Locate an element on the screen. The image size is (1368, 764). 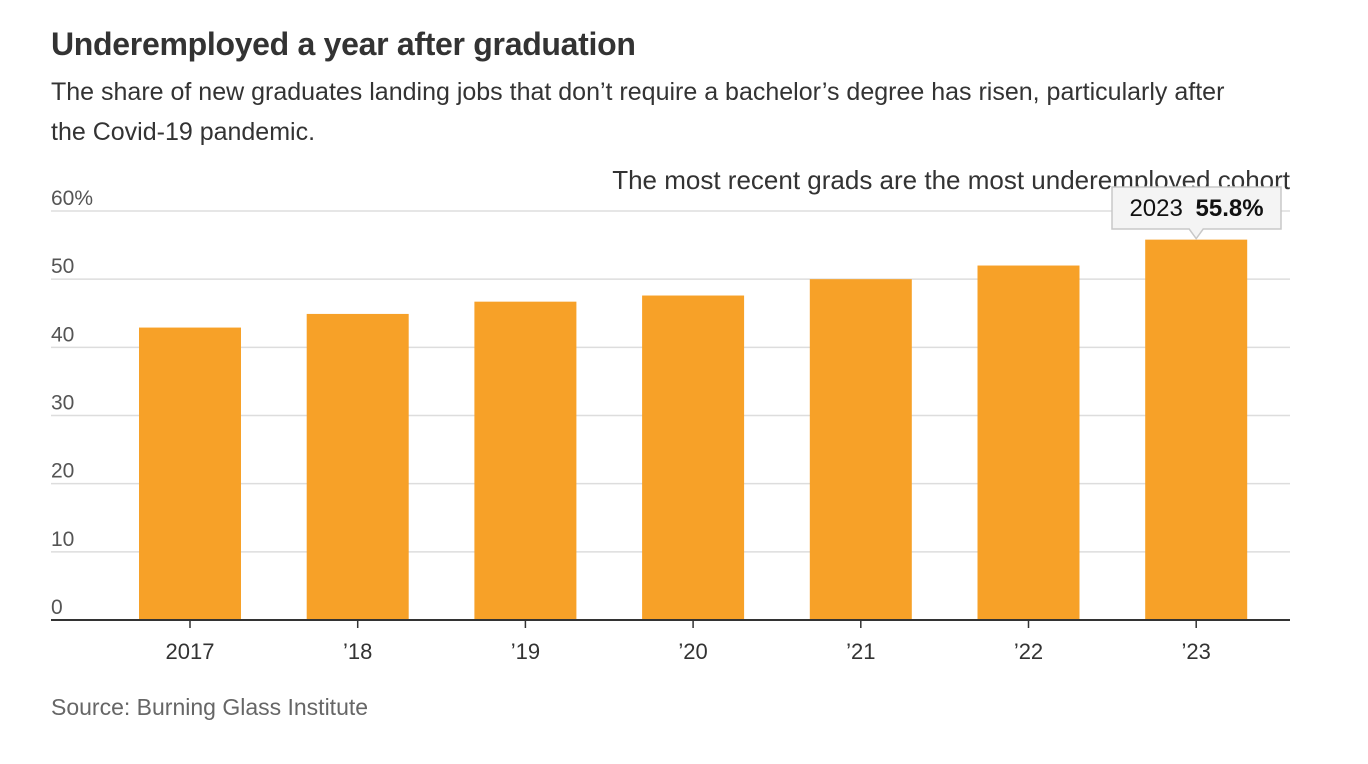
tooltip-text: 2023 55.8% is located at coordinates (1196, 208).